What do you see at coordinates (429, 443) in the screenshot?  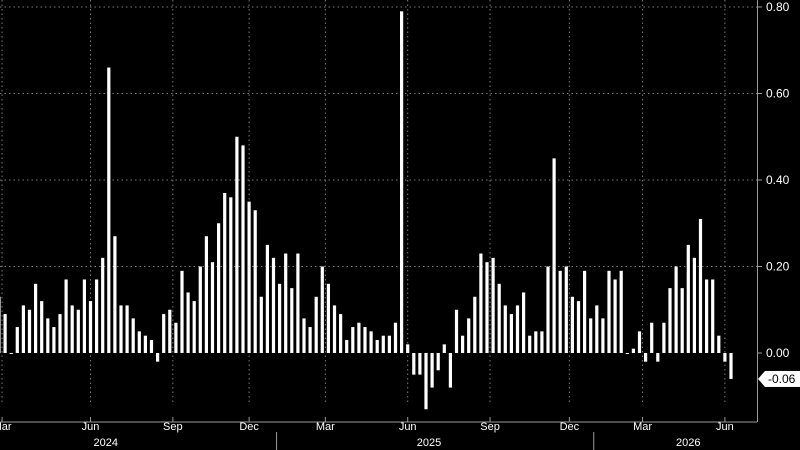 I see `year-label: 2025` at bounding box center [429, 443].